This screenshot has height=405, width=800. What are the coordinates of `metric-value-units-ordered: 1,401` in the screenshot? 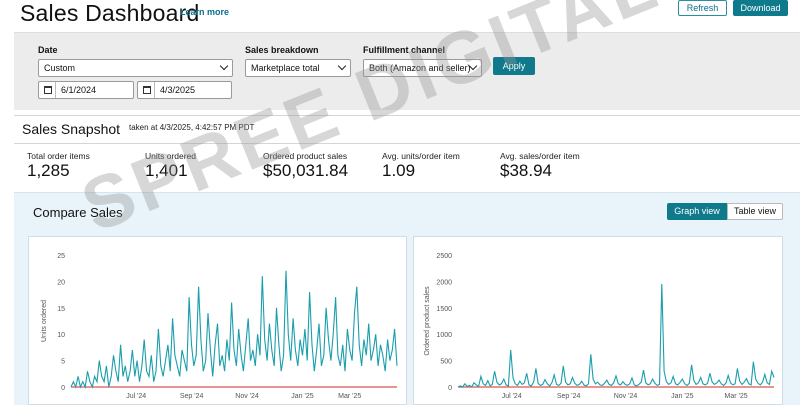 It's located at (166, 170).